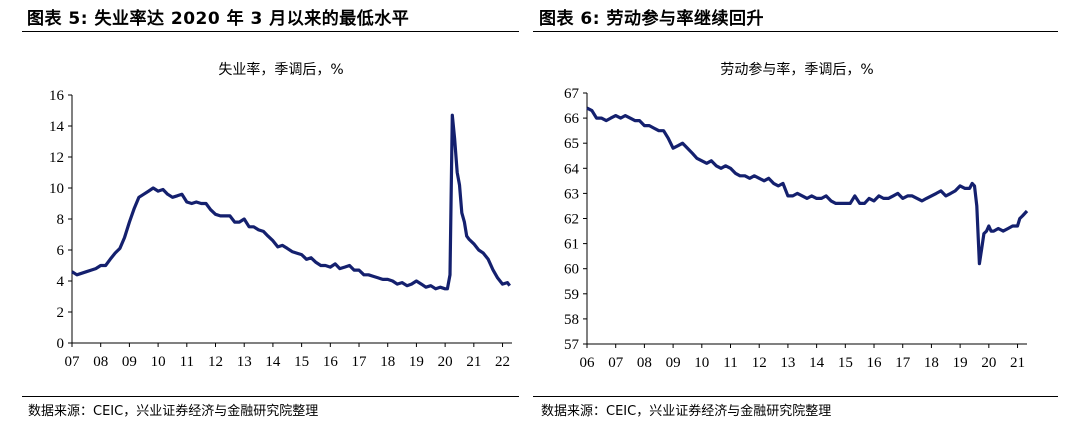  I want to click on y-tick-label: 67, so click(572, 94).